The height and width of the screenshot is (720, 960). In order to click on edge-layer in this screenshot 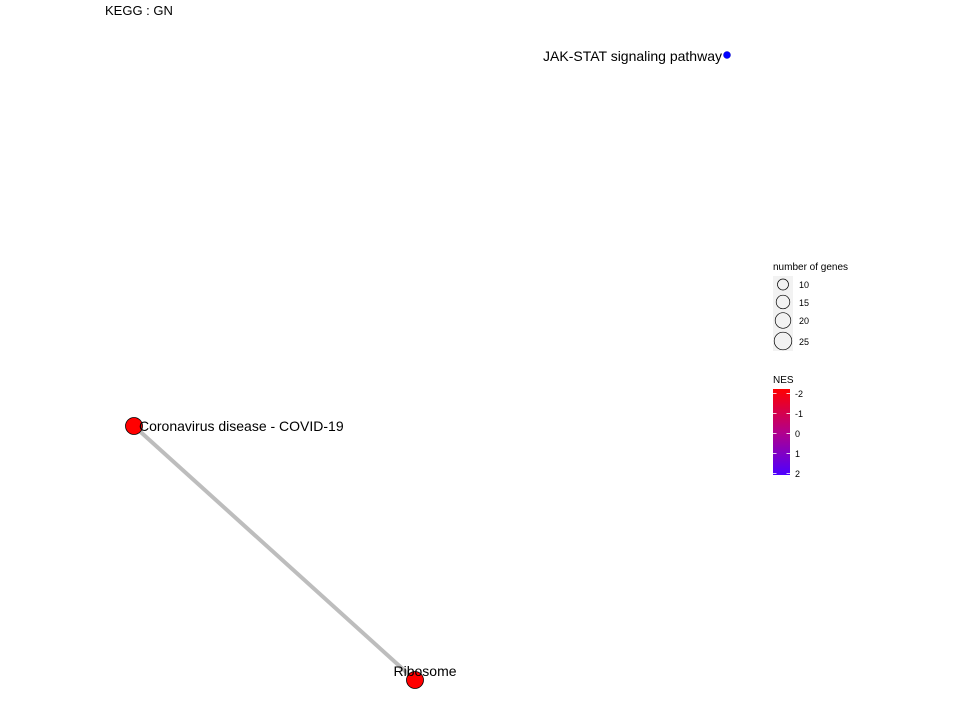, I will do `click(274, 553)`.